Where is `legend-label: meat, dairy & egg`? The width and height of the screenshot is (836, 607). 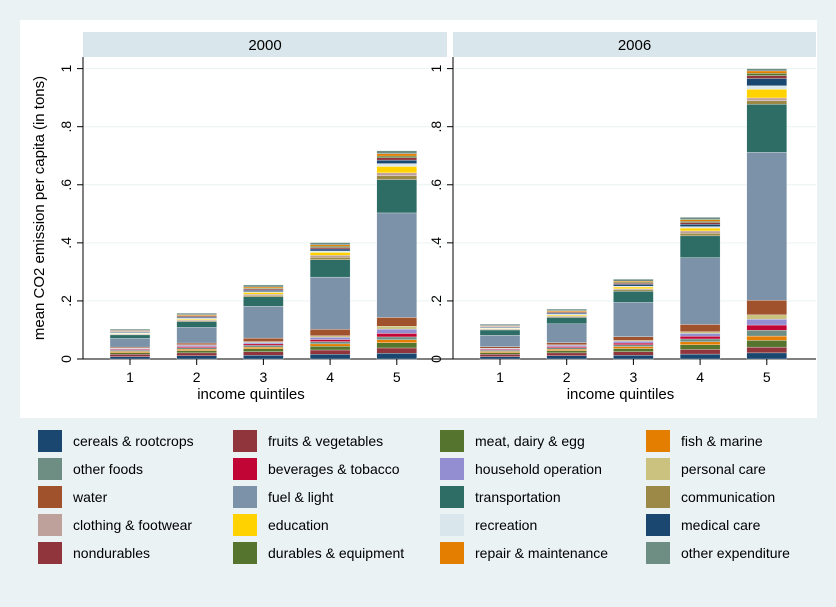
legend-label: meat, dairy & egg is located at coordinates (530, 441).